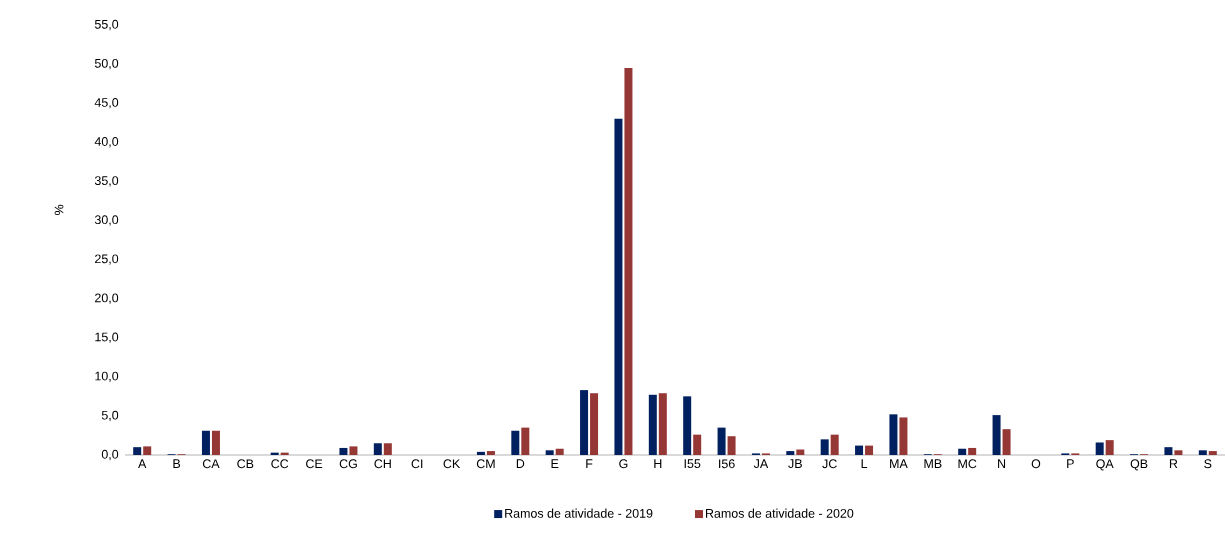 This screenshot has height=550, width=1225. What do you see at coordinates (899, 463) in the screenshot?
I see `x-tick-label: MA` at bounding box center [899, 463].